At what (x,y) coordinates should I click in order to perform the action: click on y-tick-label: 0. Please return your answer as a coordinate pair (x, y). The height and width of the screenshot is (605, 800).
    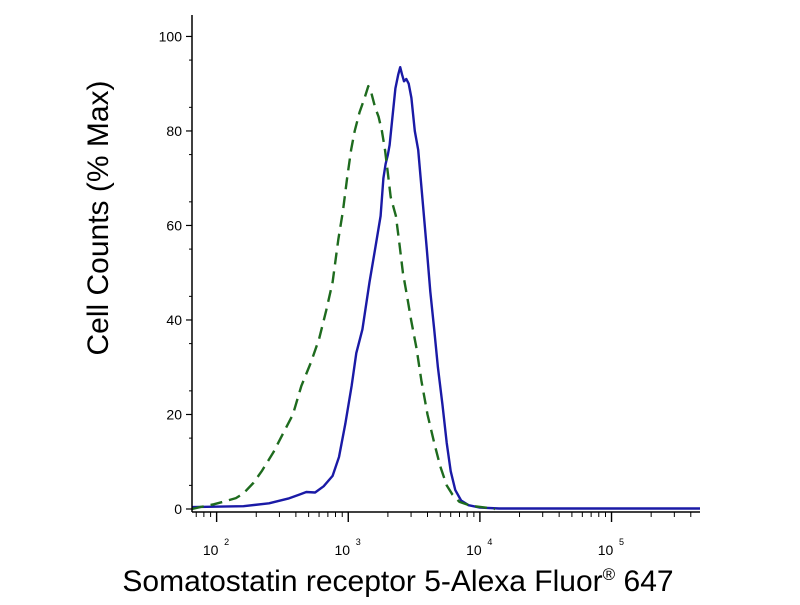
    Looking at the image, I should click on (178, 509).